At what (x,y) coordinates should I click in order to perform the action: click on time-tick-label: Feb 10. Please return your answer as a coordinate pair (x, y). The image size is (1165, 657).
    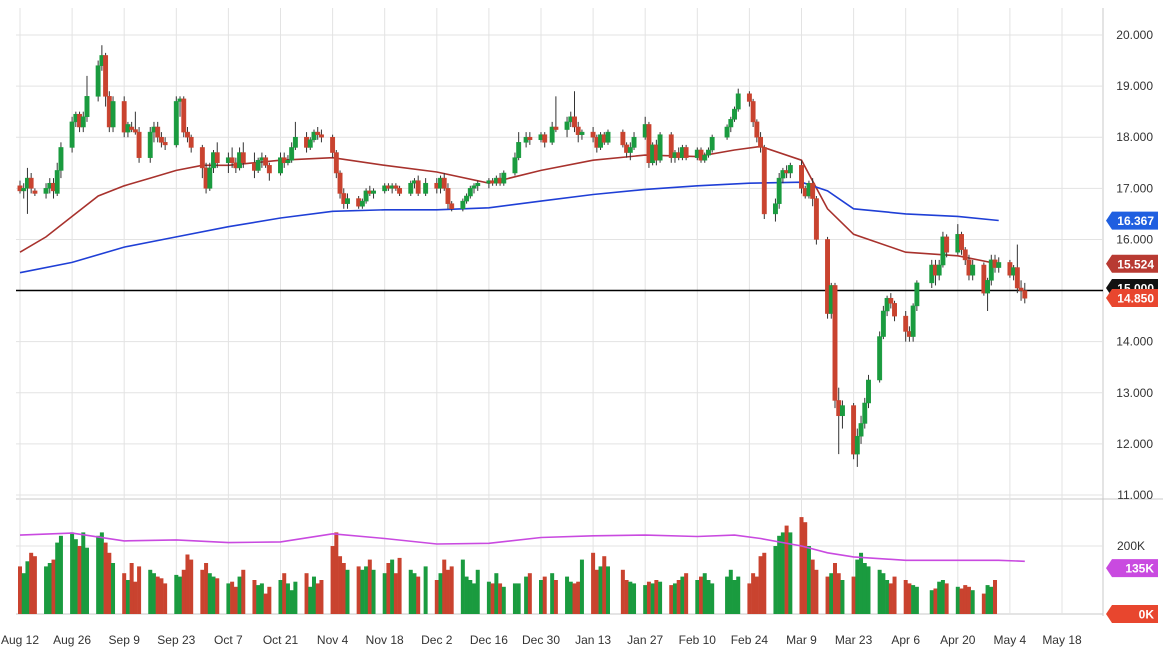
    Looking at the image, I should click on (698, 640).